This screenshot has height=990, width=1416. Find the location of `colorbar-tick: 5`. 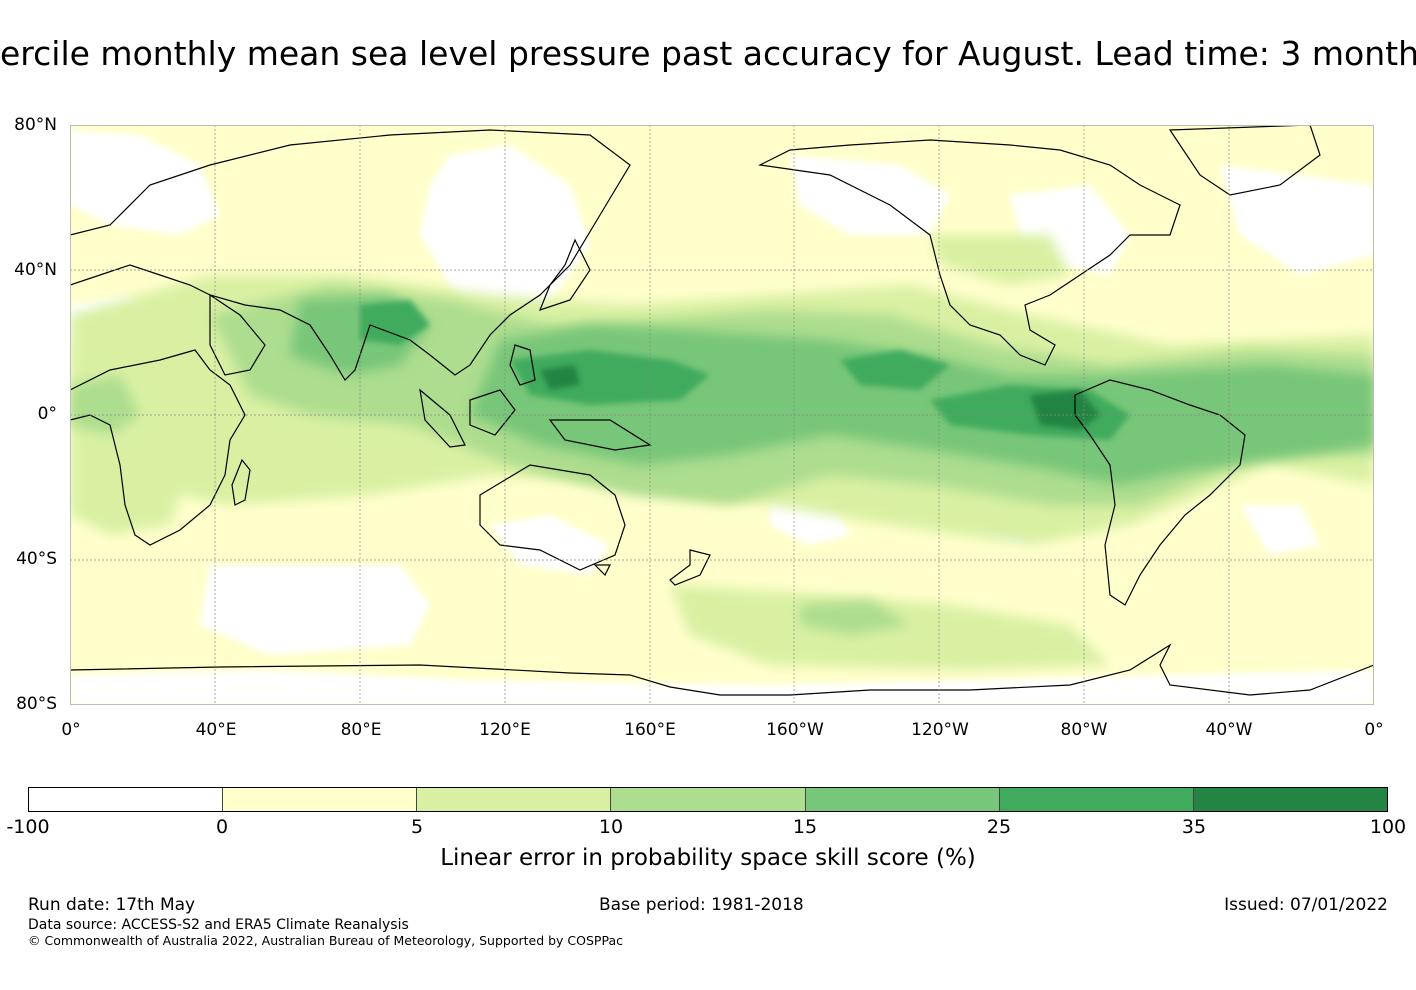

colorbar-tick: 5 is located at coordinates (417, 827).